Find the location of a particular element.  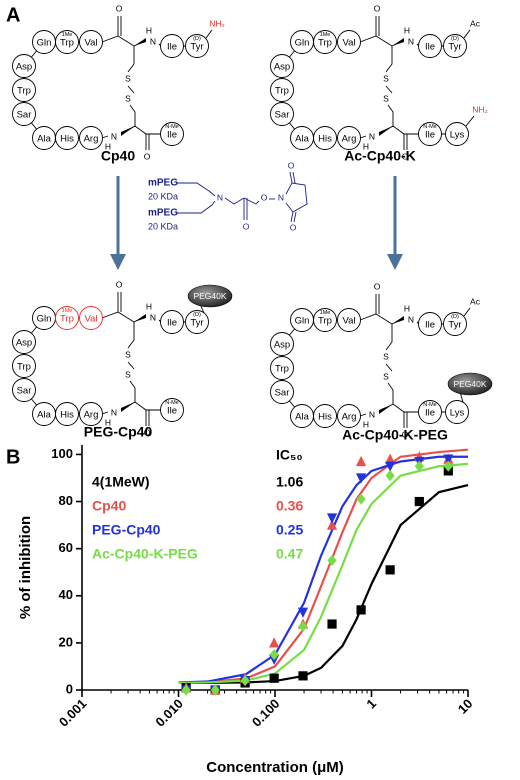

peg-label: PEG40K is located at coordinates (209, 296).